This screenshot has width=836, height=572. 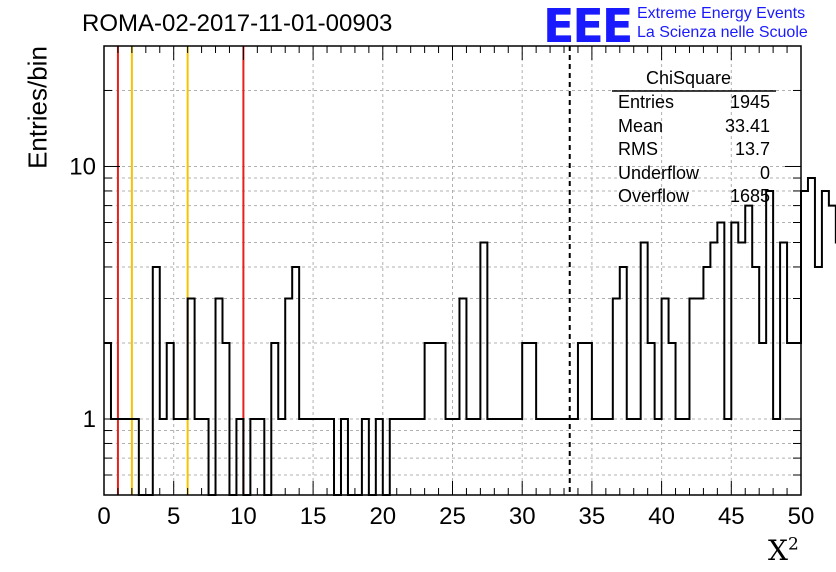 I want to click on stat-name: Overflow, so click(x=654, y=196).